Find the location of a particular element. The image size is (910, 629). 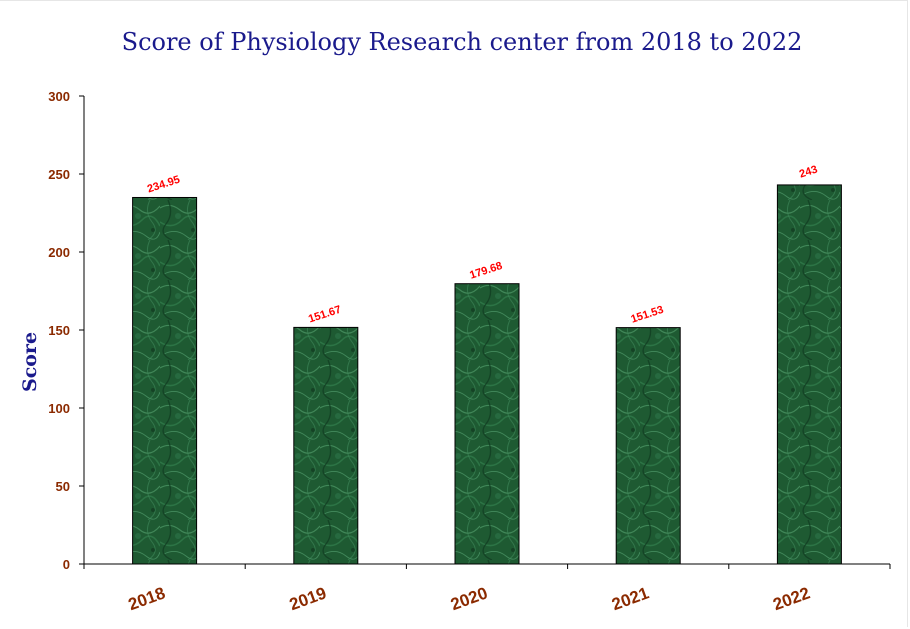

bar-2022 is located at coordinates (809, 374).